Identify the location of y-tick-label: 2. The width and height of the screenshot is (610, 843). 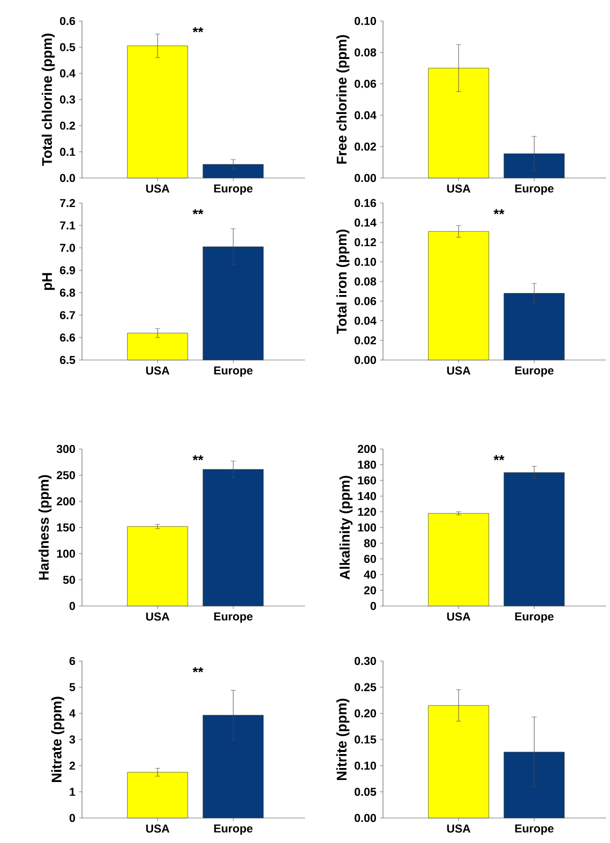
(73, 766).